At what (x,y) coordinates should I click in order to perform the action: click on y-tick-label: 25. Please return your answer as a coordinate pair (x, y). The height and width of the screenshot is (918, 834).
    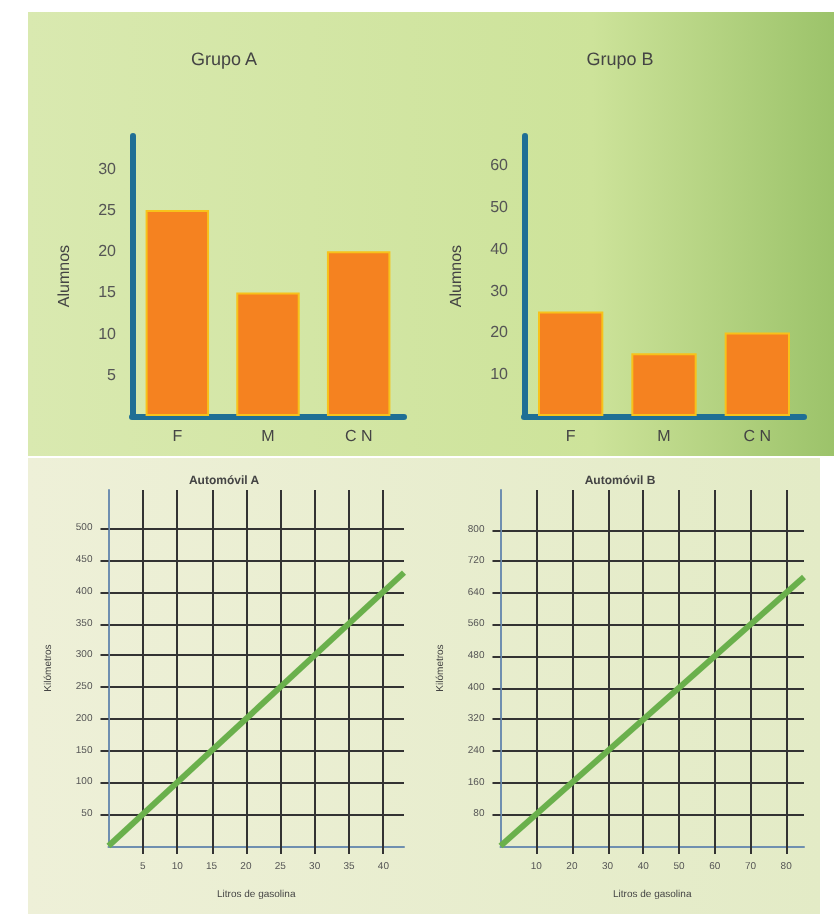
    Looking at the image, I should click on (108, 210).